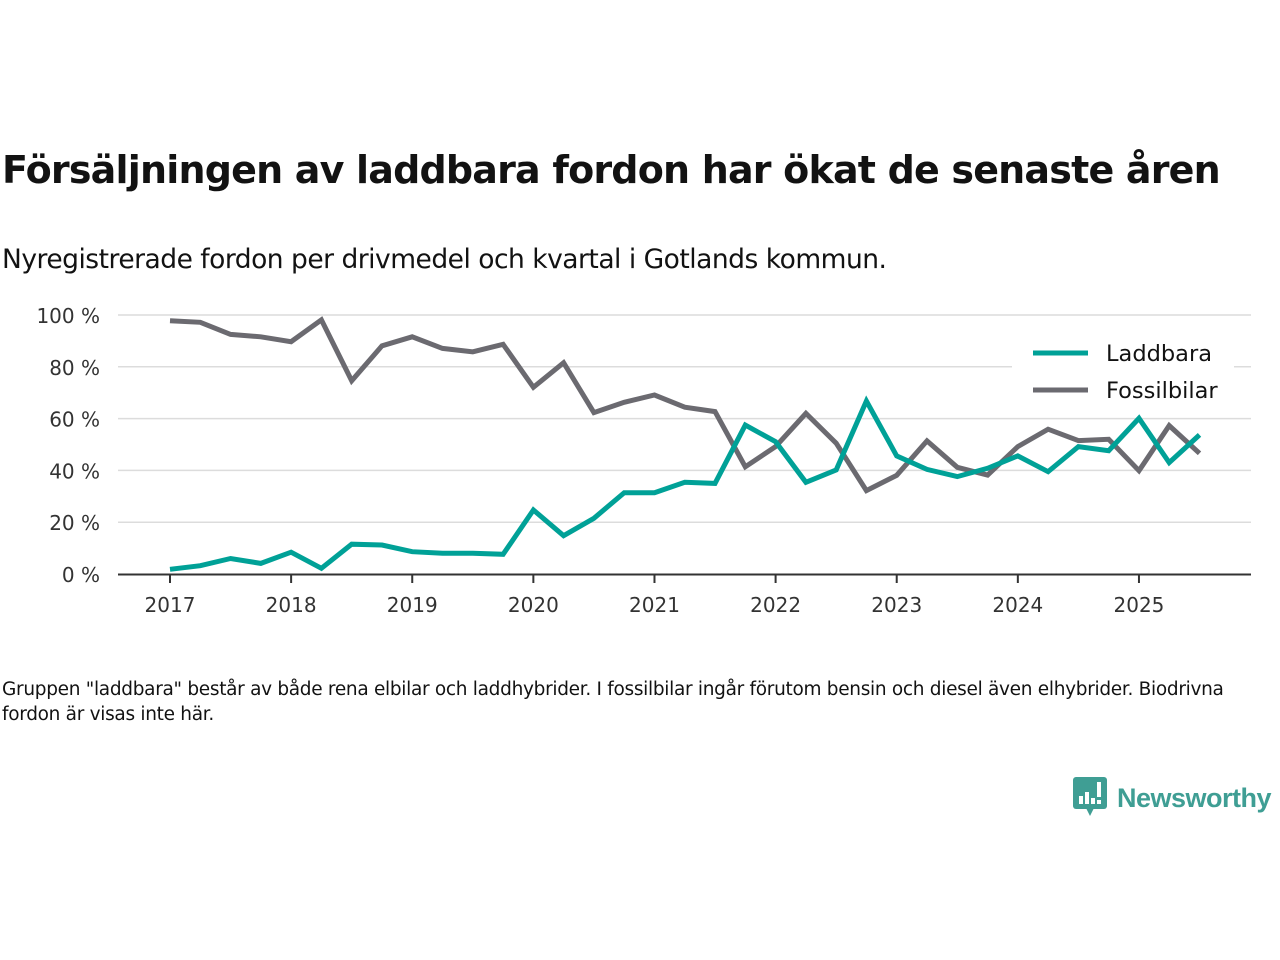 This screenshot has height=960, width=1280. I want to click on x-tick-label: 2023, so click(896, 605).